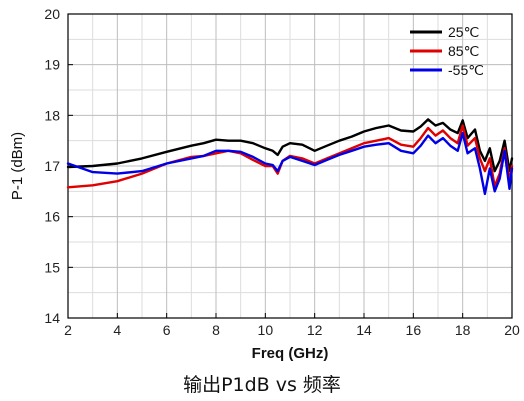 The height and width of the screenshot is (401, 524). I want to click on x-tick-label: 10, so click(266, 330).